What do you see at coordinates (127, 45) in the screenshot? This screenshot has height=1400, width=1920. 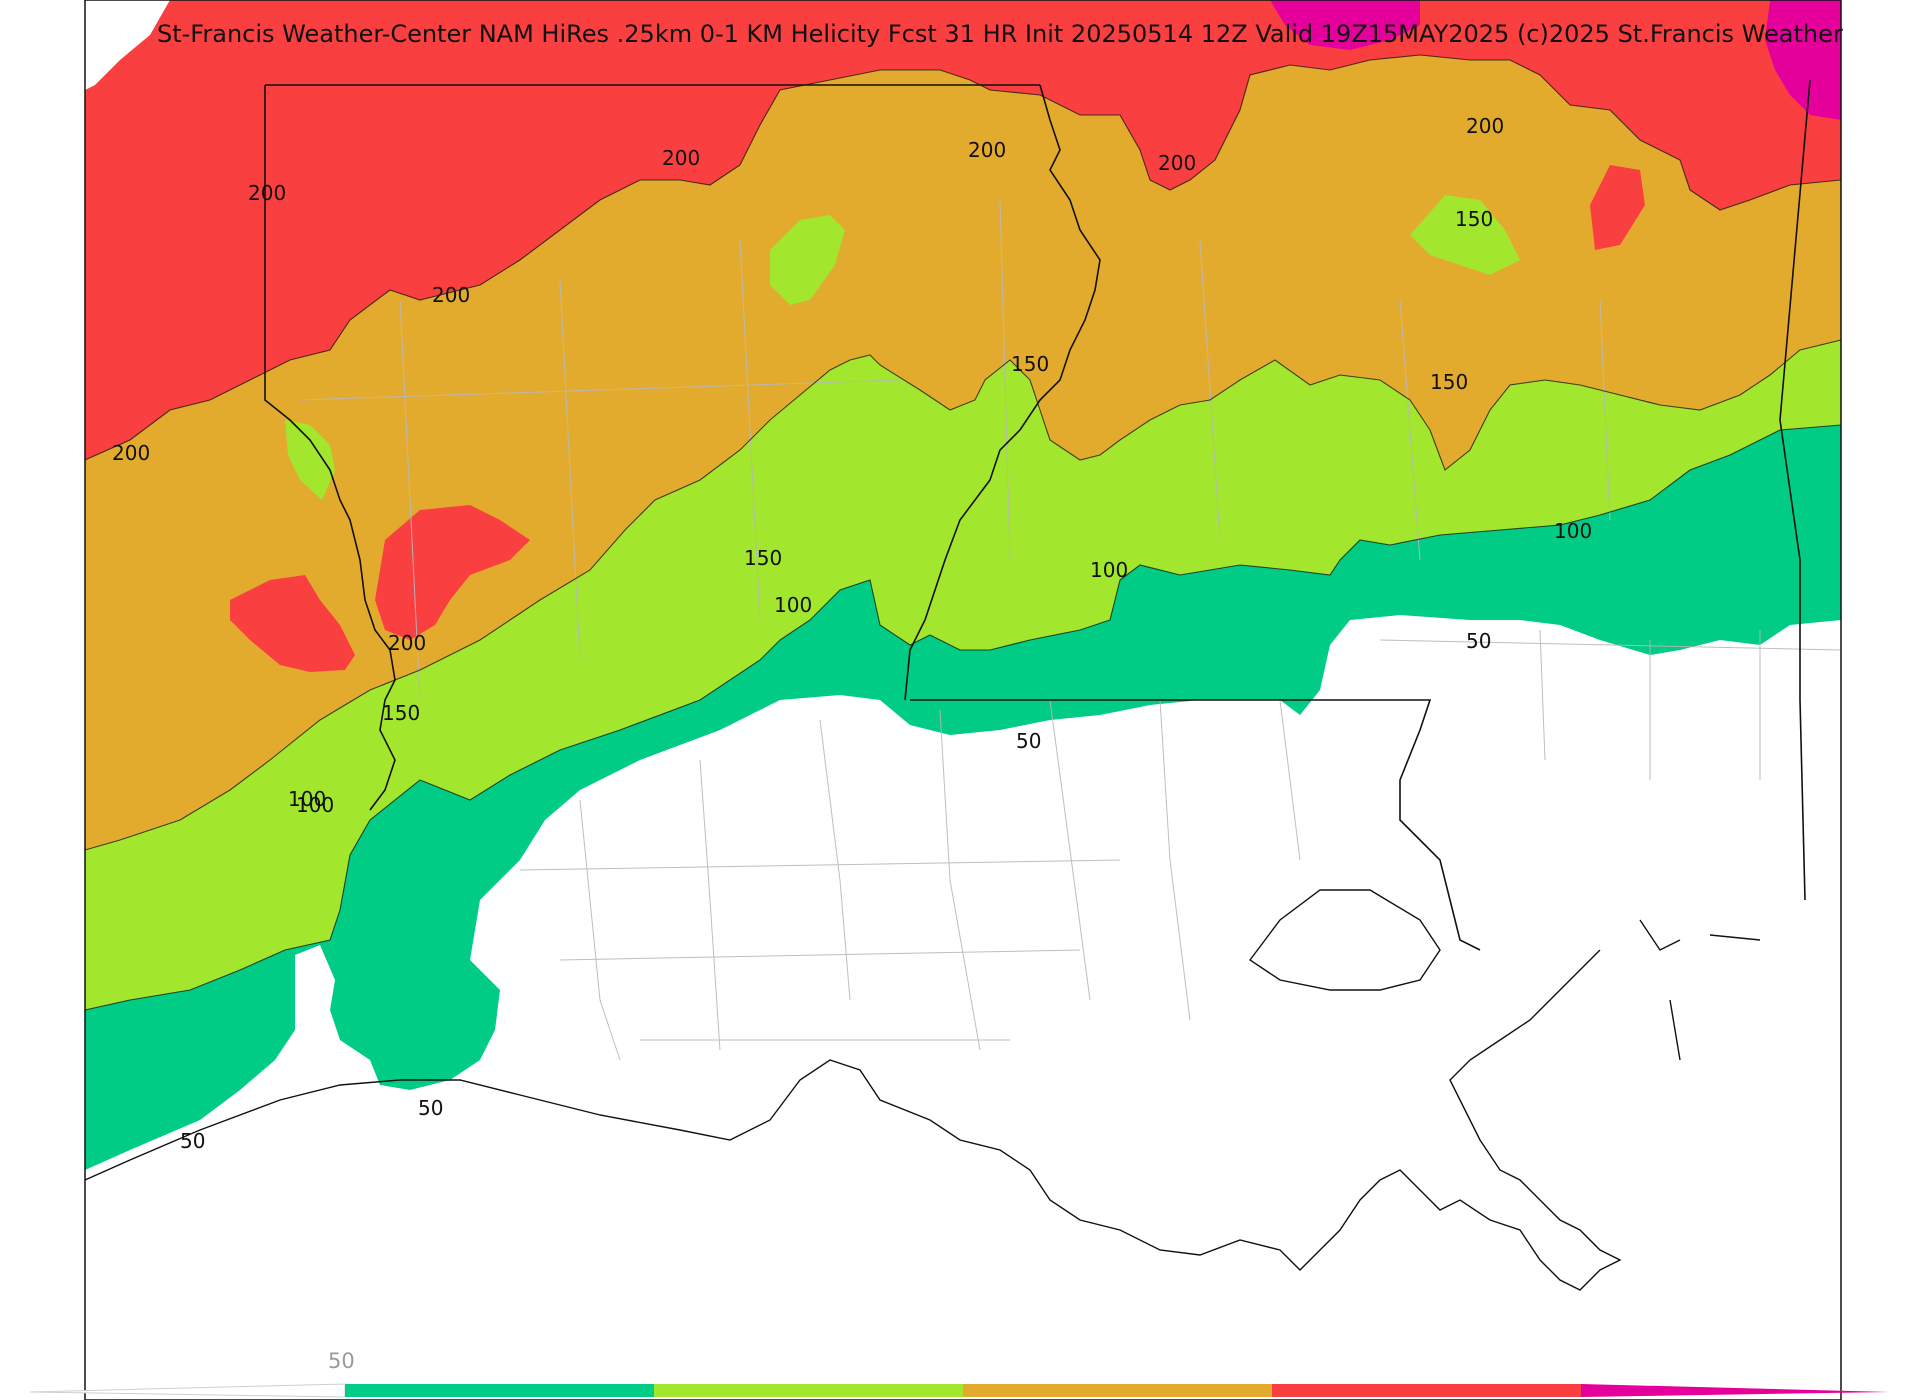 I see `band-below-50-corner` at bounding box center [127, 45].